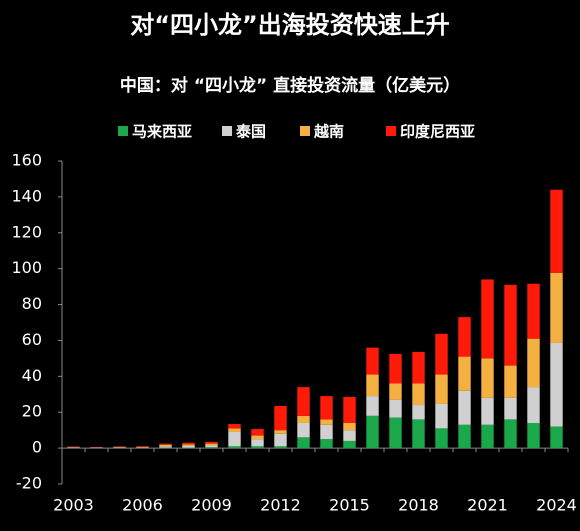  Describe the element at coordinates (32, 339) in the screenshot. I see `y-tick-label: 60` at that location.